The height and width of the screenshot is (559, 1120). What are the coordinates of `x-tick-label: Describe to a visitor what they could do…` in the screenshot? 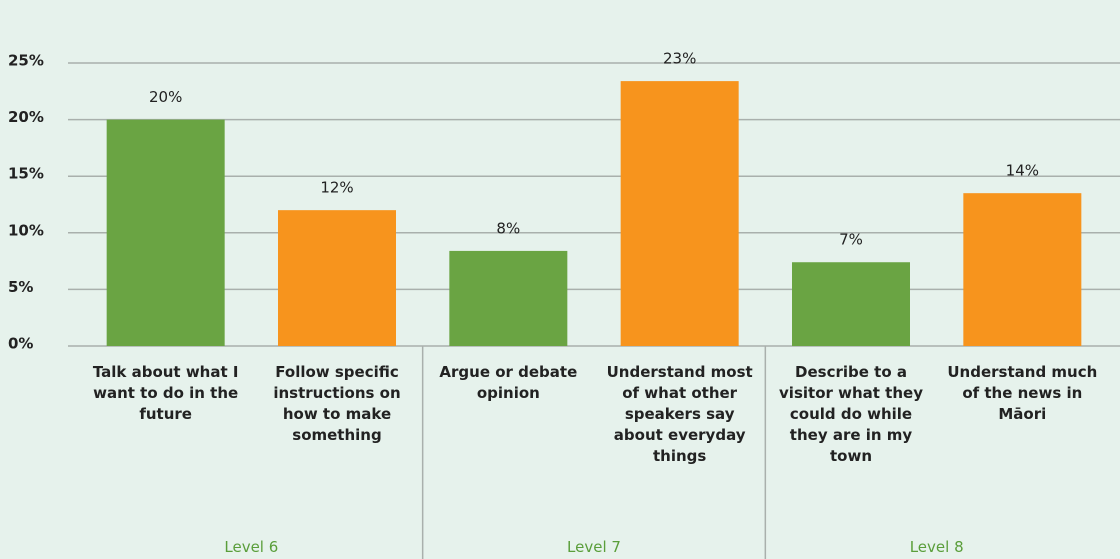 It's located at (851, 414).